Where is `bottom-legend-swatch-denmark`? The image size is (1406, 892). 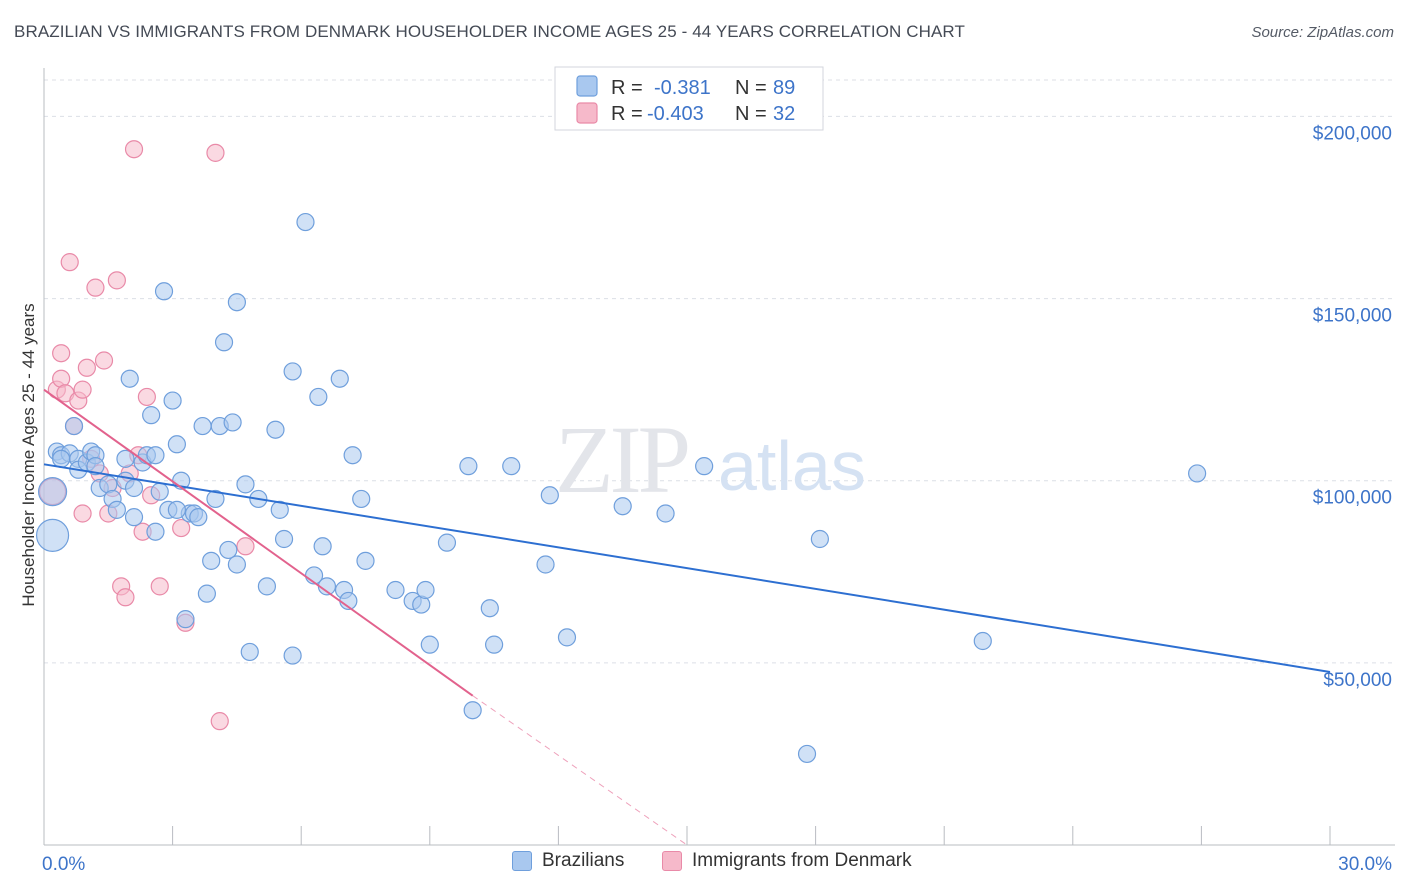 bottom-legend-swatch-denmark is located at coordinates (672, 861).